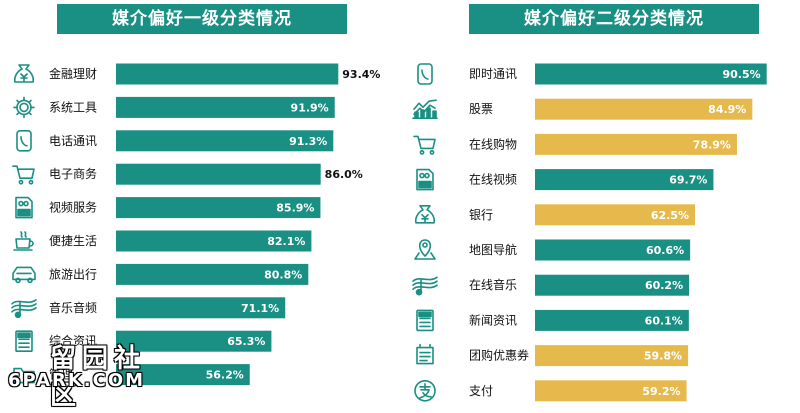 The width and height of the screenshot is (800, 413). What do you see at coordinates (308, 141) in the screenshot?
I see `value-label: 91.3%` at bounding box center [308, 141].